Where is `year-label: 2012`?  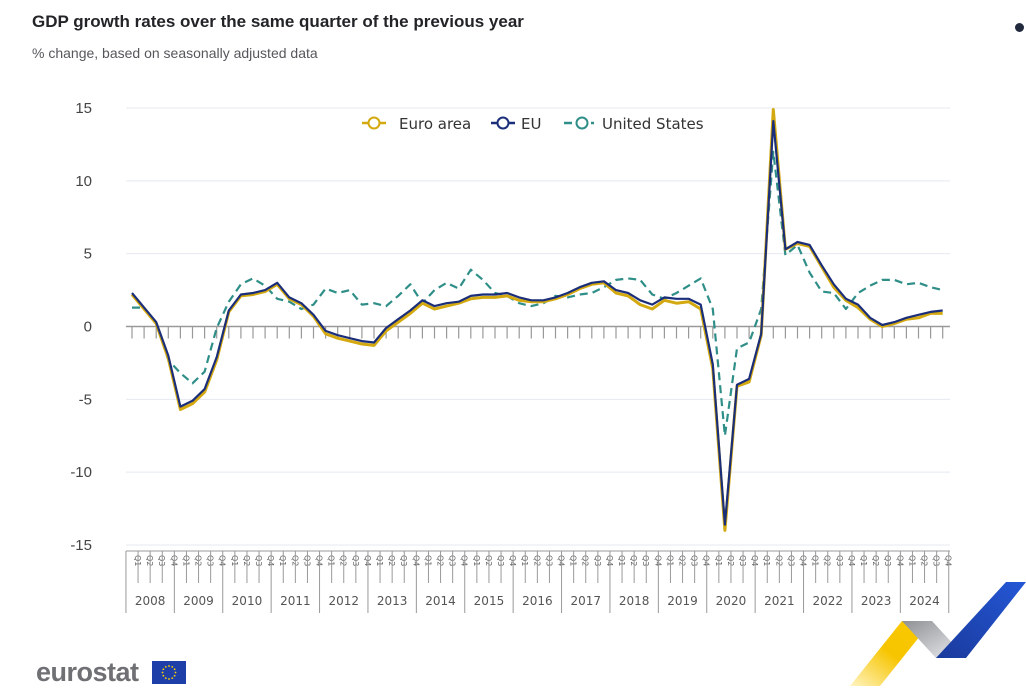
year-label: 2012 is located at coordinates (343, 601).